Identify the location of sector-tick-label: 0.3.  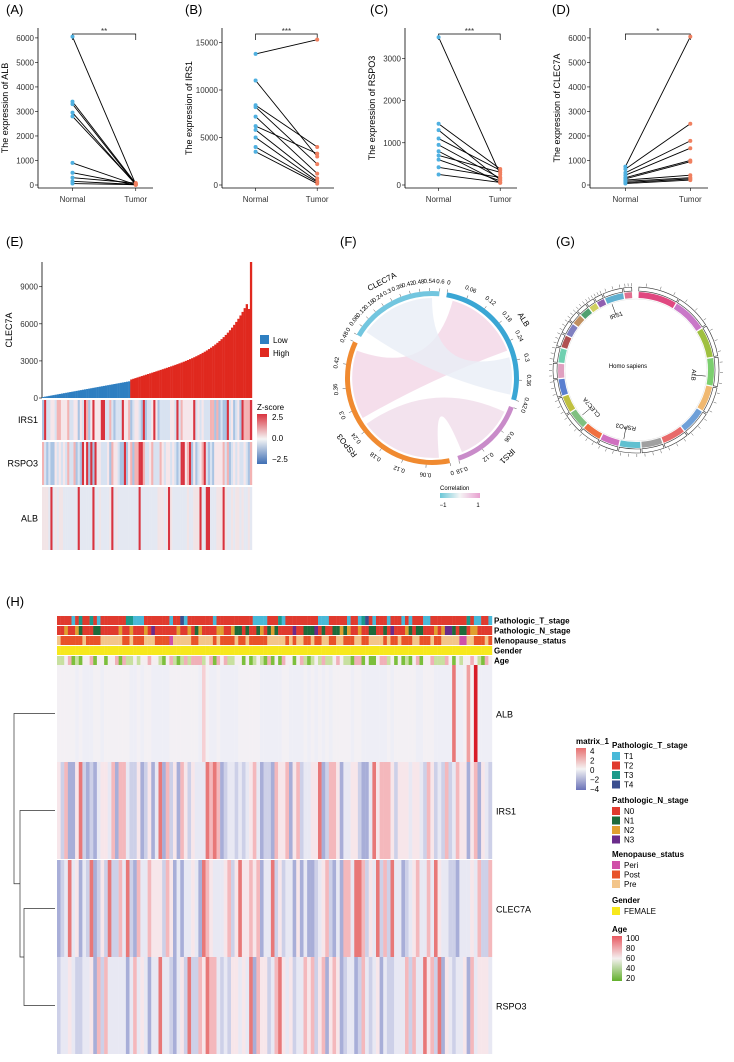
(388, 292).